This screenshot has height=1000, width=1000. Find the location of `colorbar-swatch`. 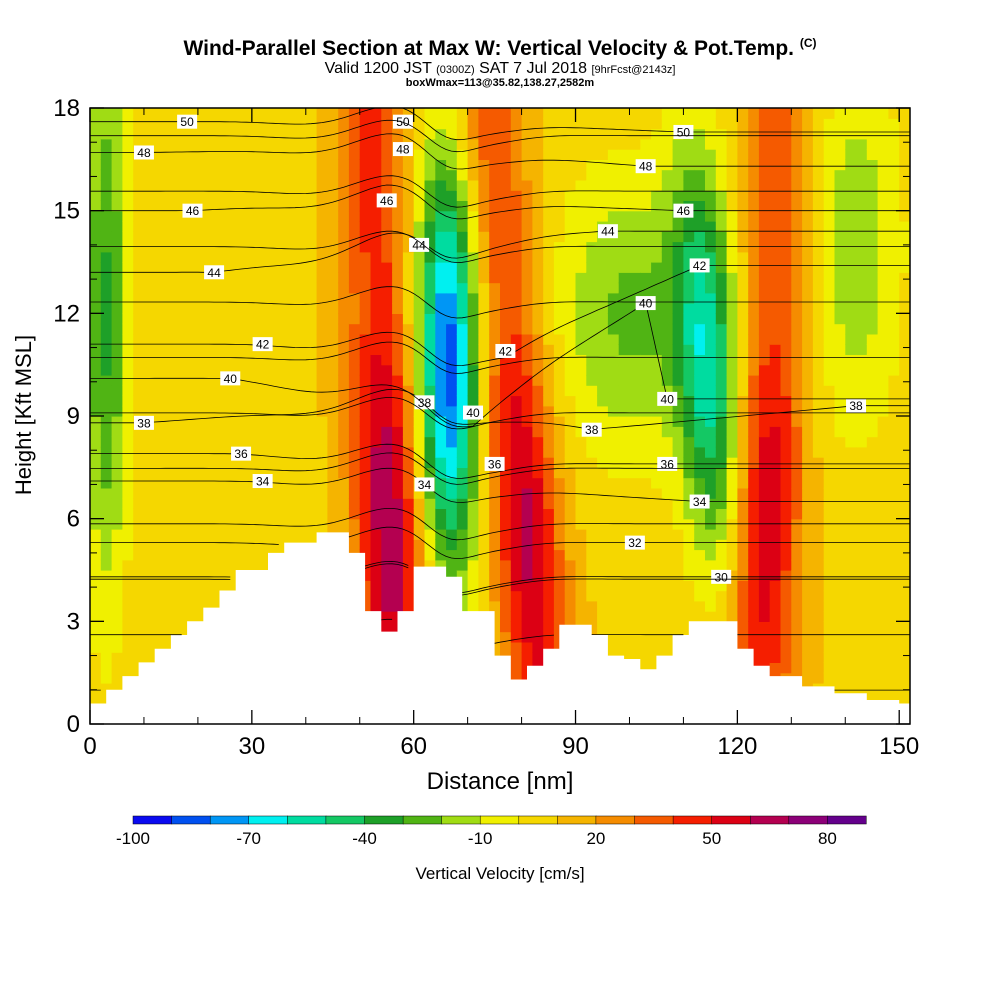

colorbar-swatch is located at coordinates (692, 820).